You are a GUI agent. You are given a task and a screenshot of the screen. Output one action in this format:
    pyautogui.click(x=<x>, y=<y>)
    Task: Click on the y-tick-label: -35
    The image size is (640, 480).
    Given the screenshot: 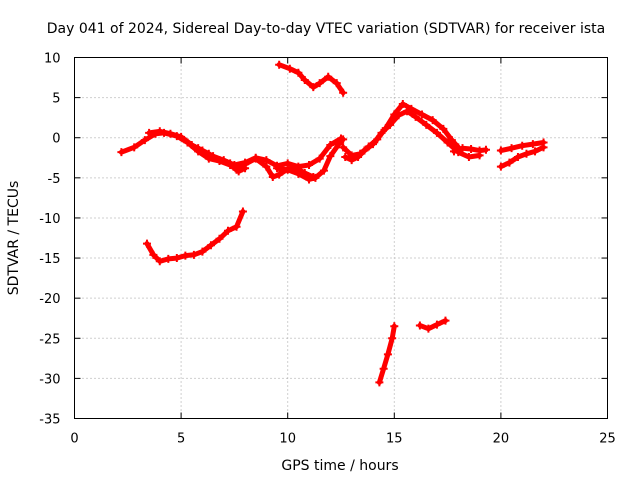 What is the action you would take?
    pyautogui.click(x=49, y=420)
    